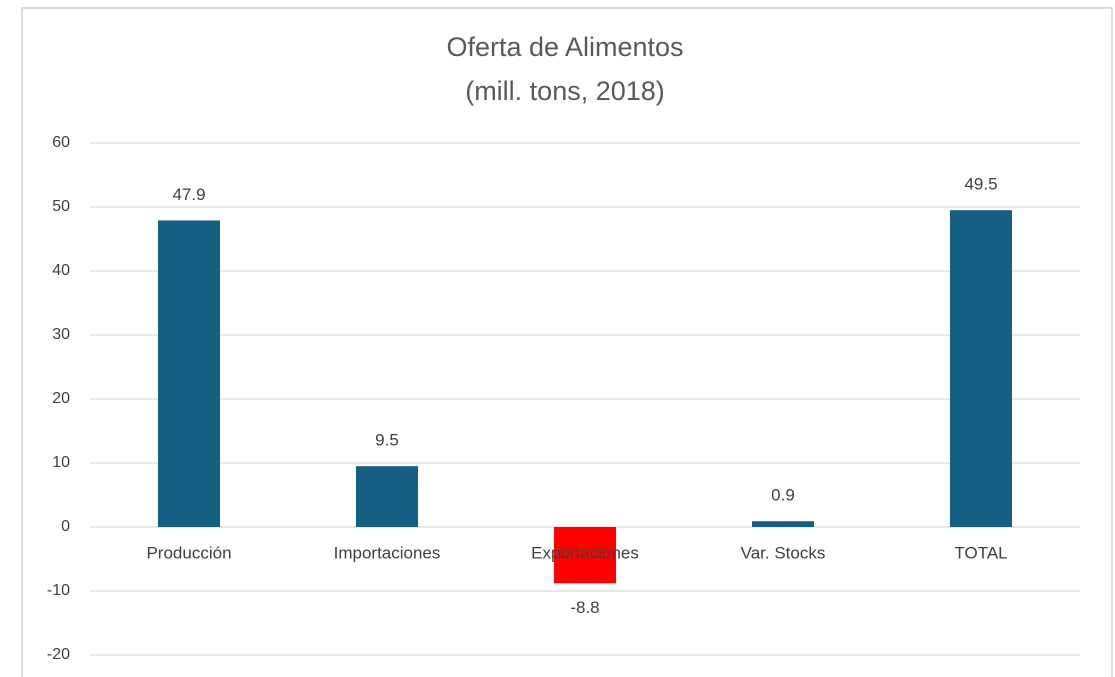  Describe the element at coordinates (58, 590) in the screenshot. I see `y-tick-label: -10` at that location.